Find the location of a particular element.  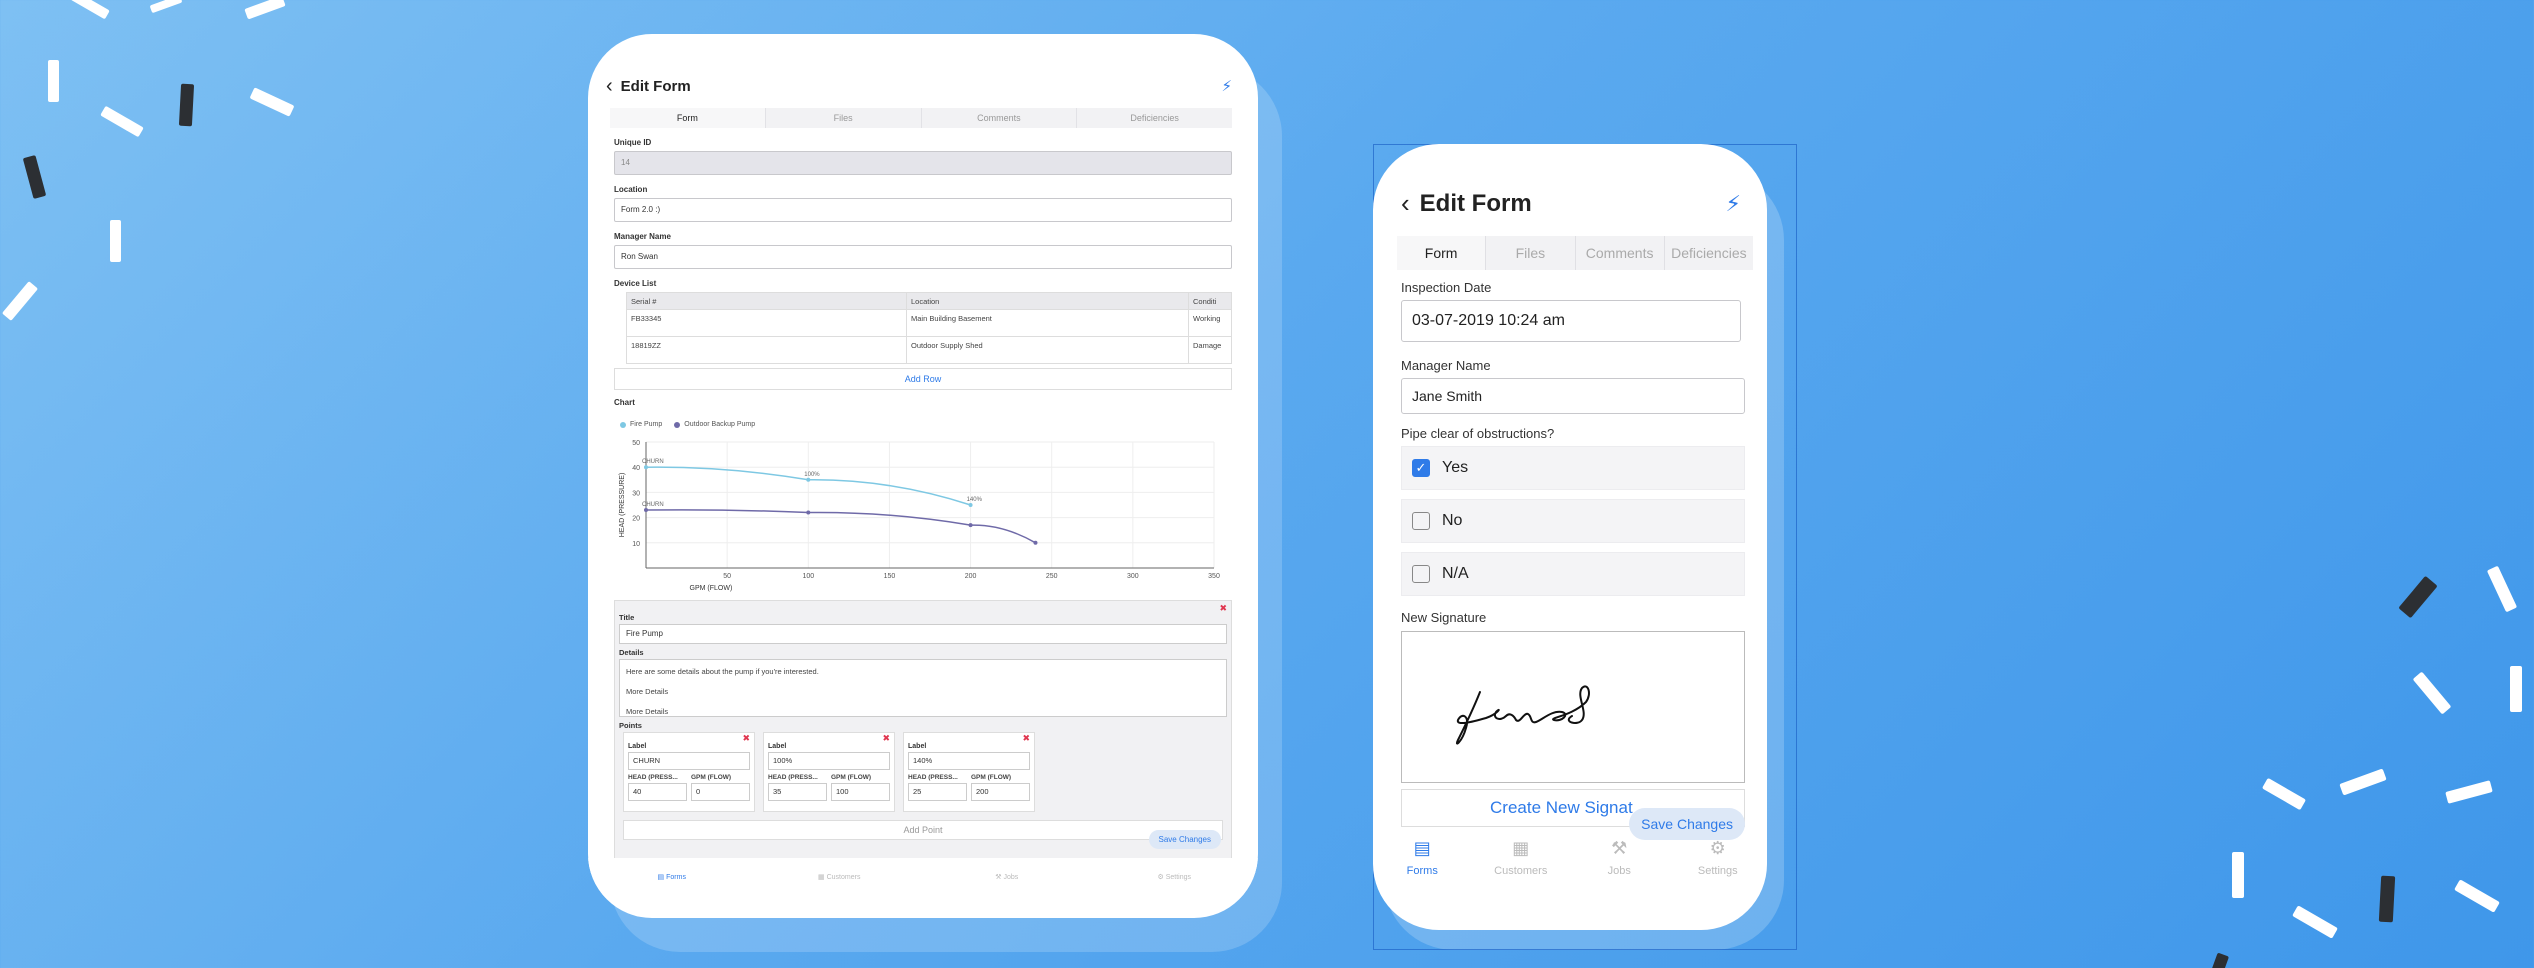

gpm-field: 0 is located at coordinates (720, 792).